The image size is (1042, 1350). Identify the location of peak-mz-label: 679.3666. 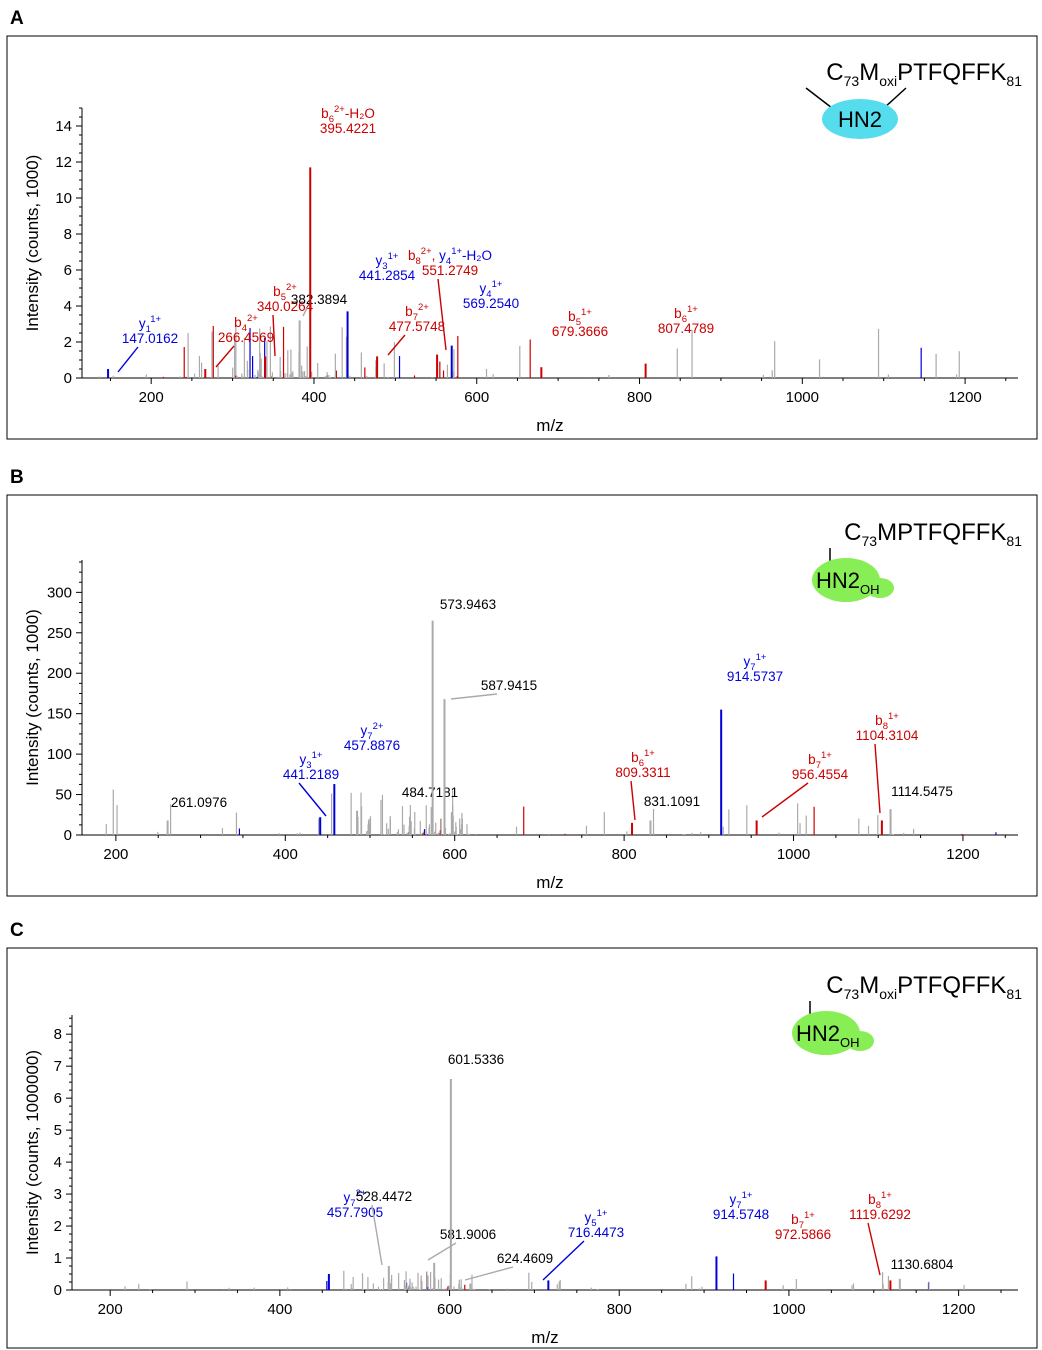
(580, 331).